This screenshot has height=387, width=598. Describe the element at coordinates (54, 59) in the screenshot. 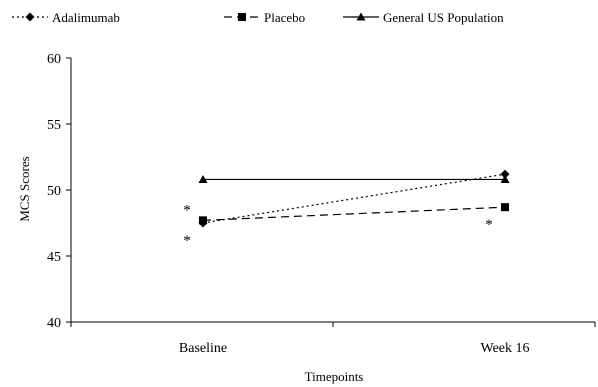

I see `y-tick-label: 60` at that location.